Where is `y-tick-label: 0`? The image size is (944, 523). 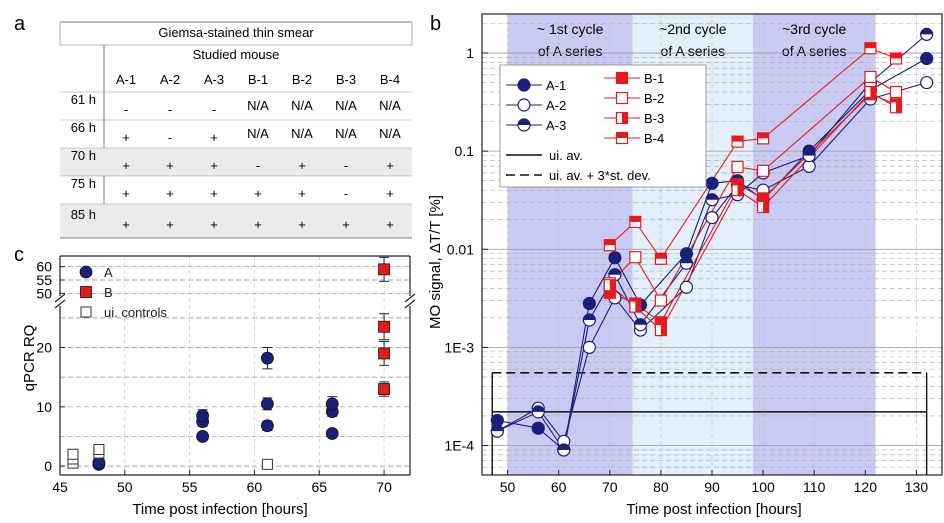 y-tick-label: 0 is located at coordinates (48, 466).